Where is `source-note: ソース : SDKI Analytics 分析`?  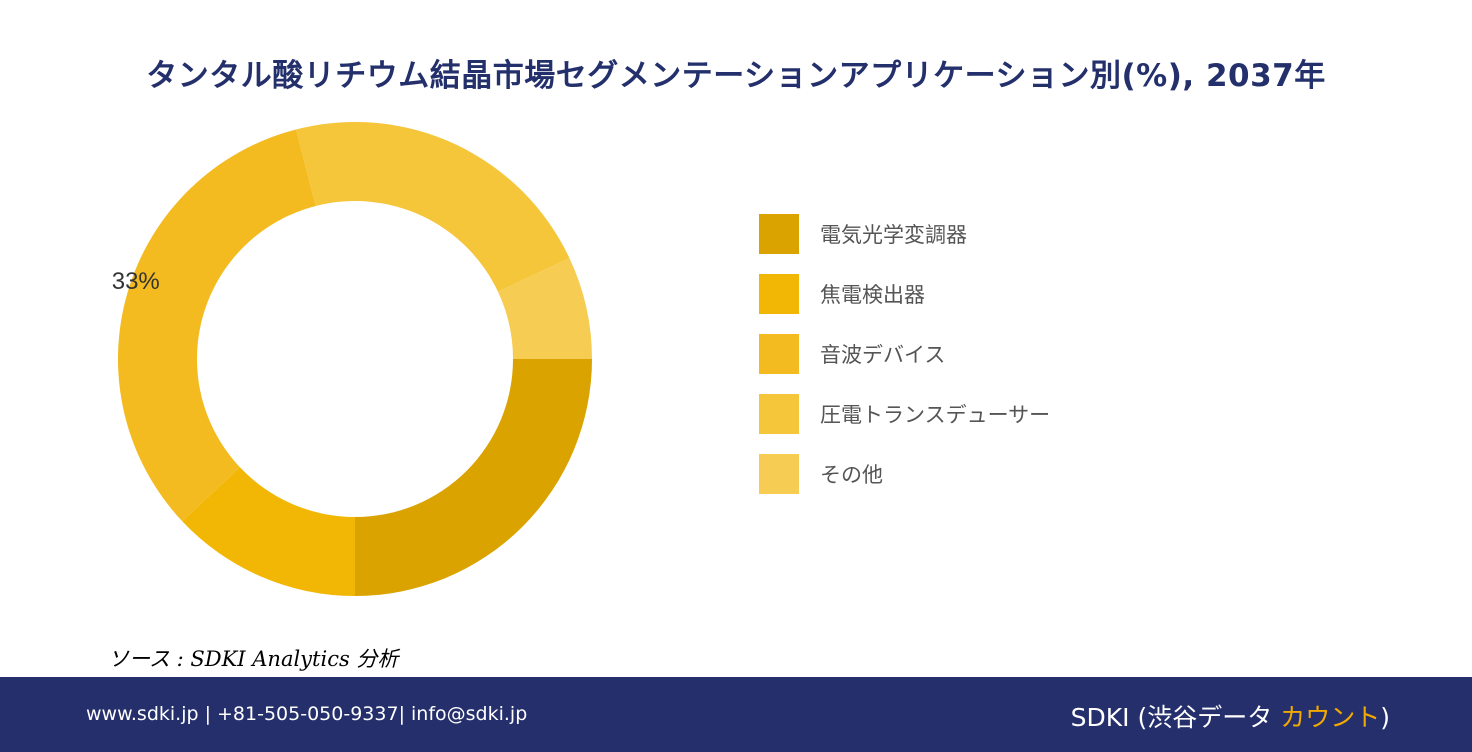 source-note: ソース : SDKI Analytics 分析 is located at coordinates (253, 659).